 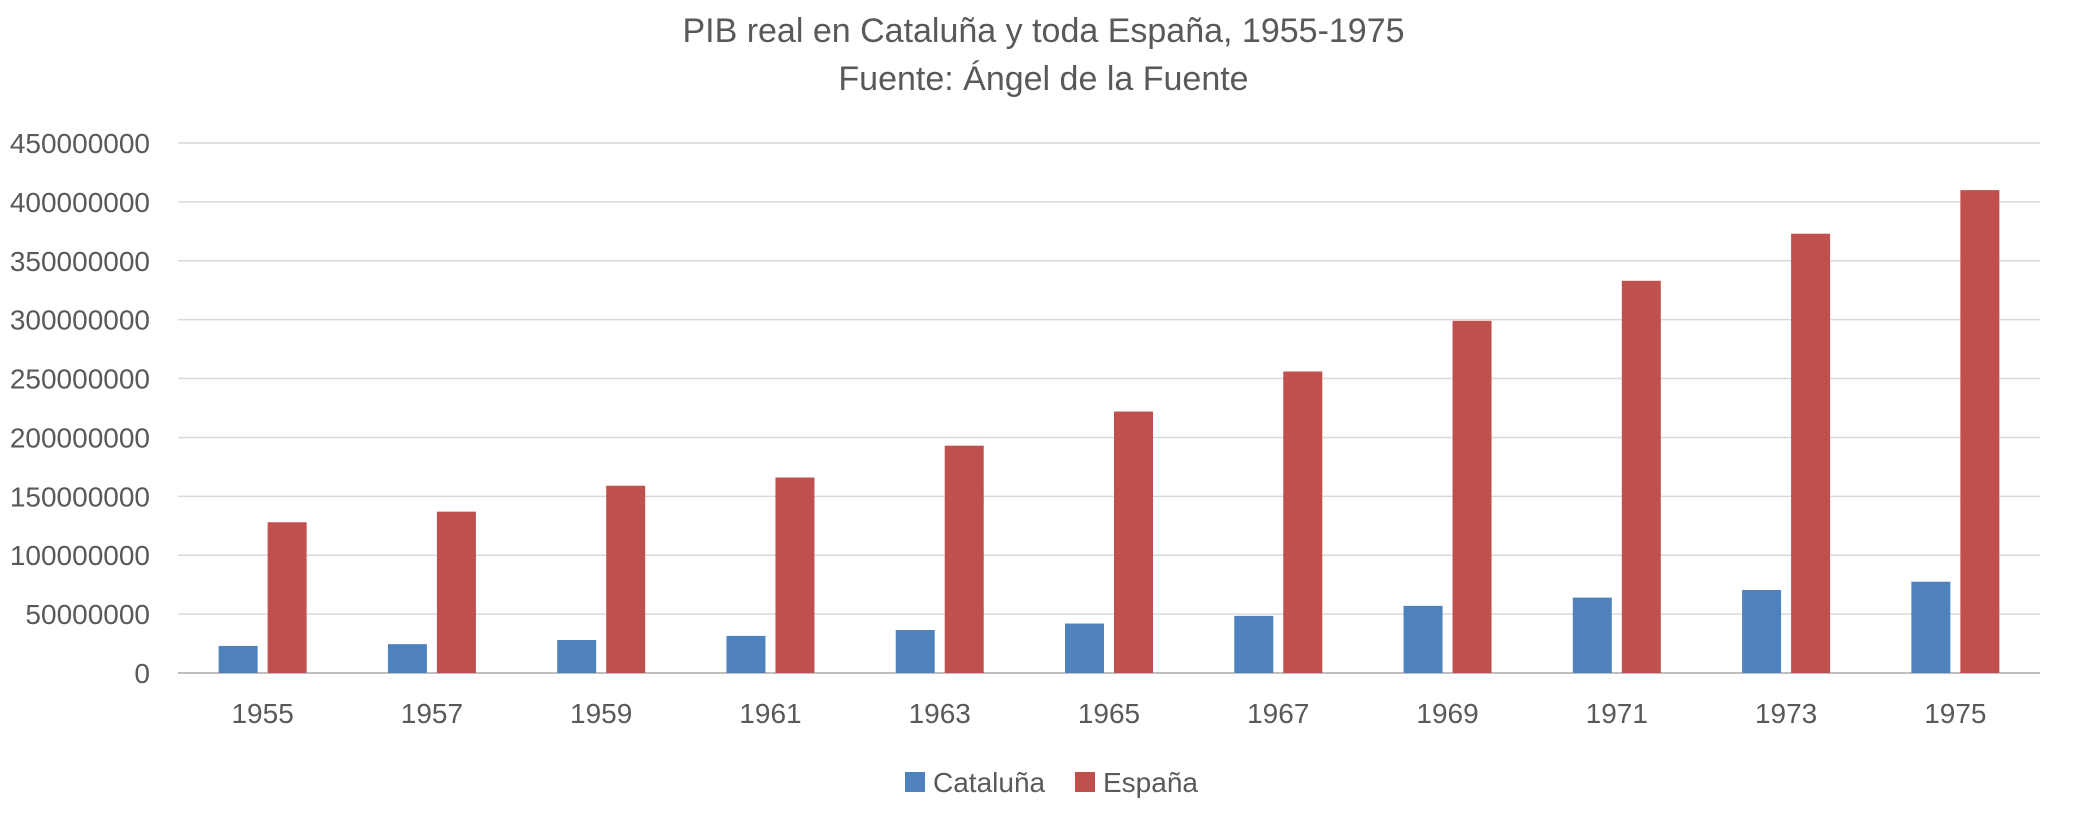 I want to click on chart-subtitle: Fuente: Ángel de la Fuente, so click(x=1043, y=79).